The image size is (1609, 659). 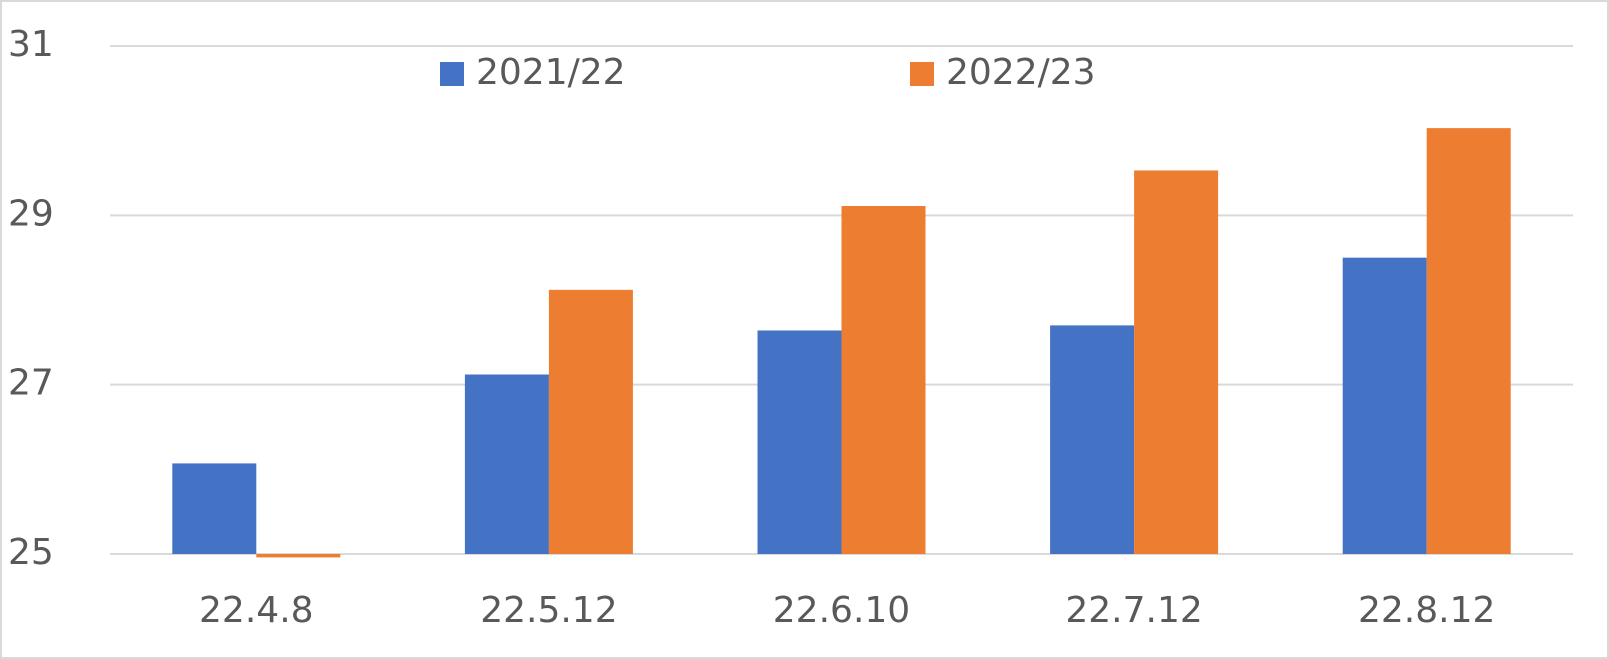 What do you see at coordinates (548, 610) in the screenshot?
I see `x-tick-label: 22.5.12` at bounding box center [548, 610].